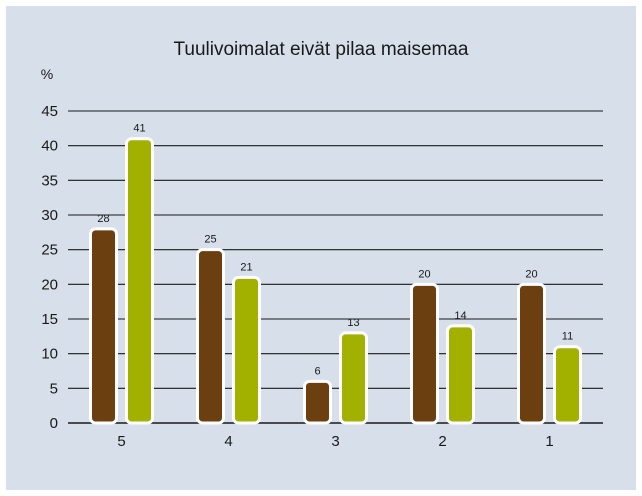 The image size is (642, 496). Describe the element at coordinates (54, 388) in the screenshot. I see `y-tick-label: 5` at that location.